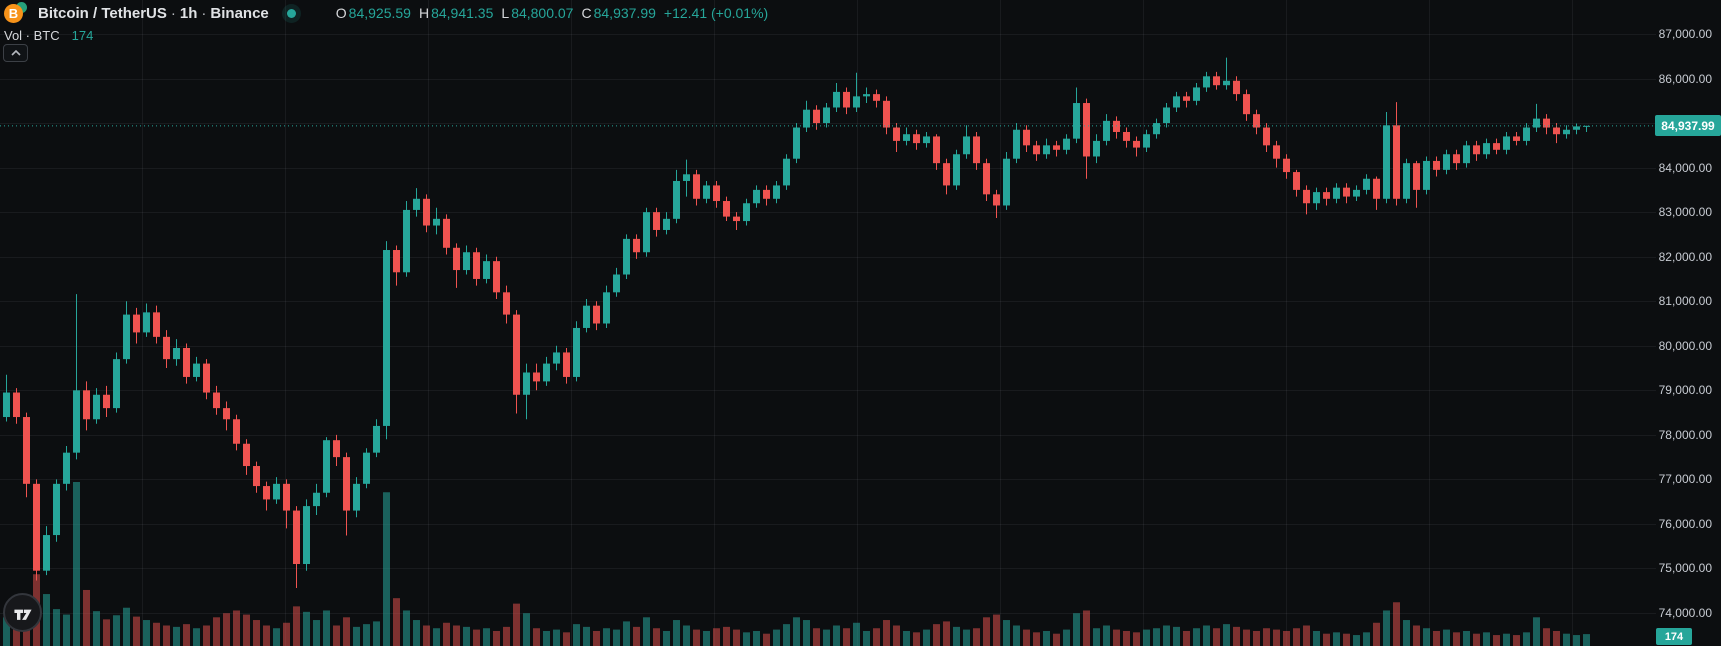 This screenshot has height=646, width=1721. I want to click on tradingview-logo, so click(22, 612).